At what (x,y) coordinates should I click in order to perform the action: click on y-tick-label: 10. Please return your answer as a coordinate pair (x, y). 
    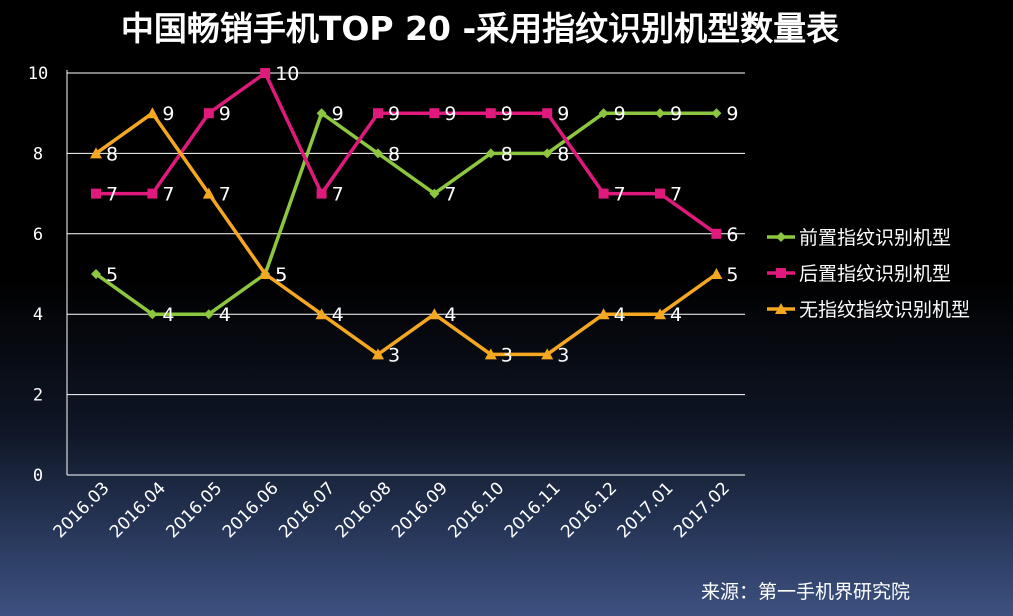
    Looking at the image, I should click on (38, 74).